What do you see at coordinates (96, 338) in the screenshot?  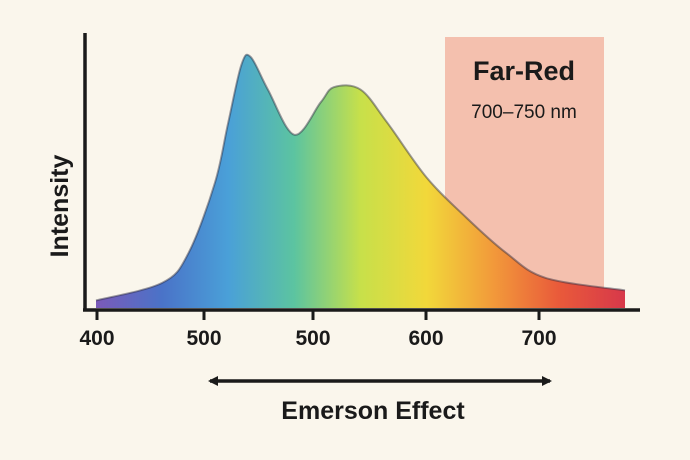 I see `x-tick-label: 400` at bounding box center [96, 338].